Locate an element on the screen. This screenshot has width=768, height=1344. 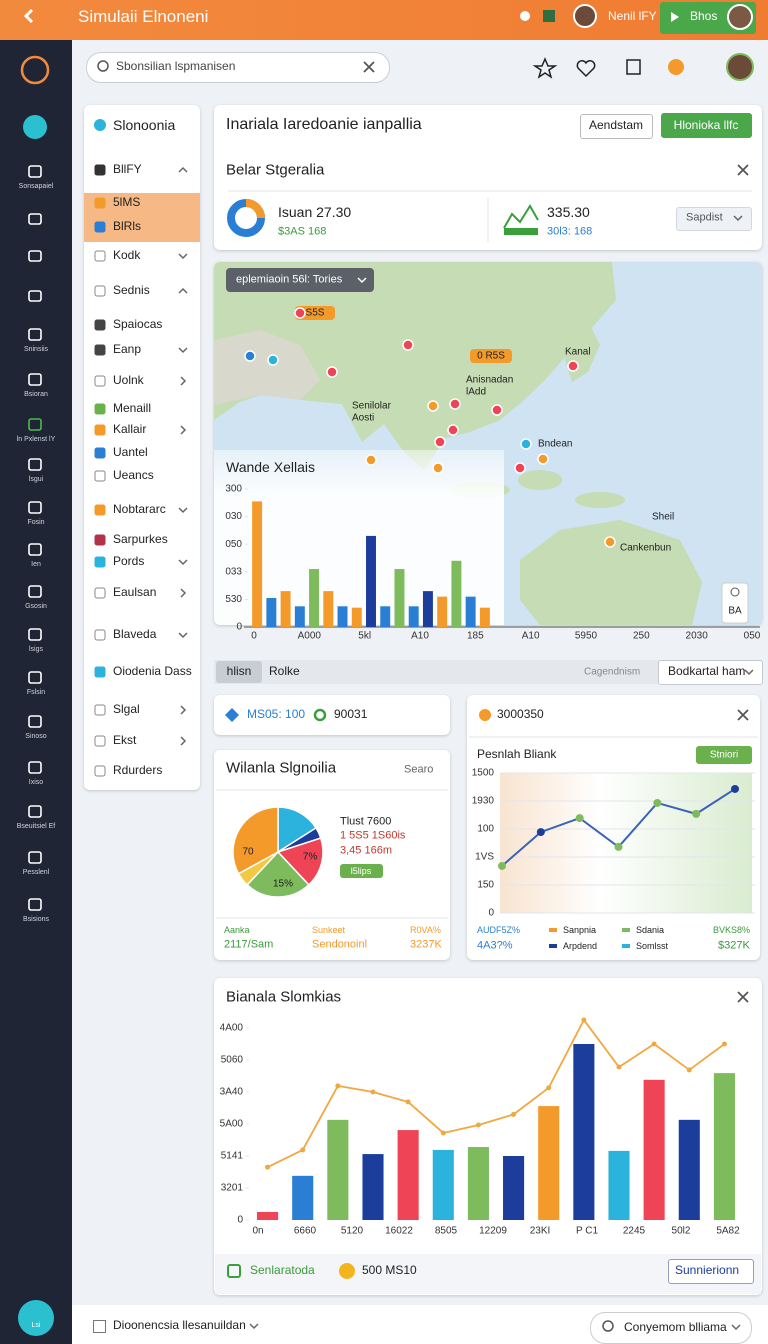
nav-label: Ixiso is located at coordinates (36, 782).